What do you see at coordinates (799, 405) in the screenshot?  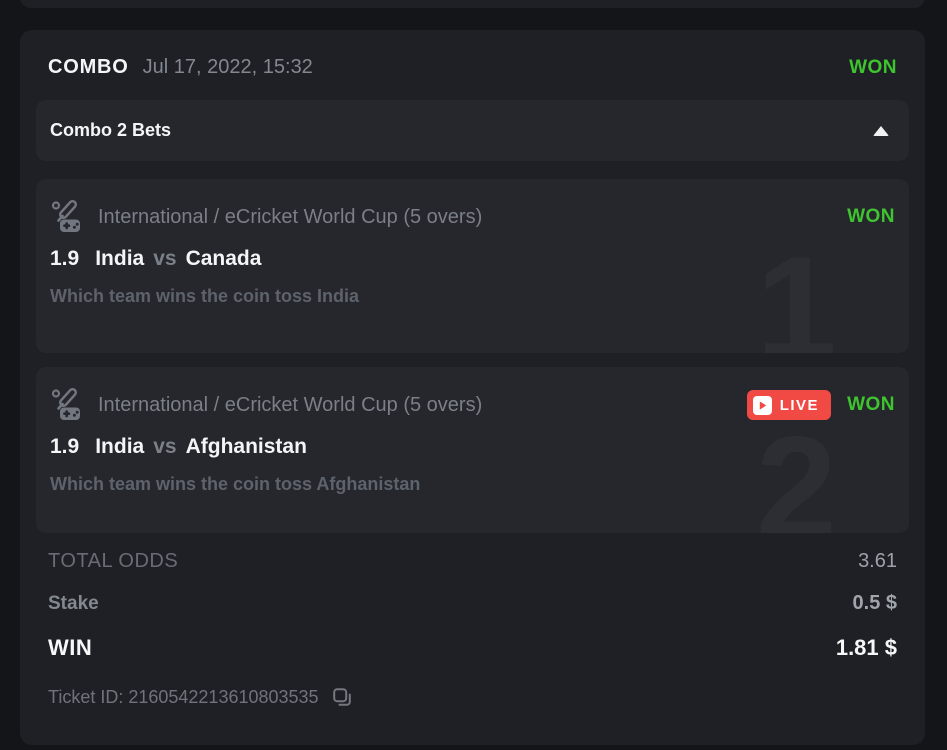 I see `live-badge-label: LIVE` at bounding box center [799, 405].